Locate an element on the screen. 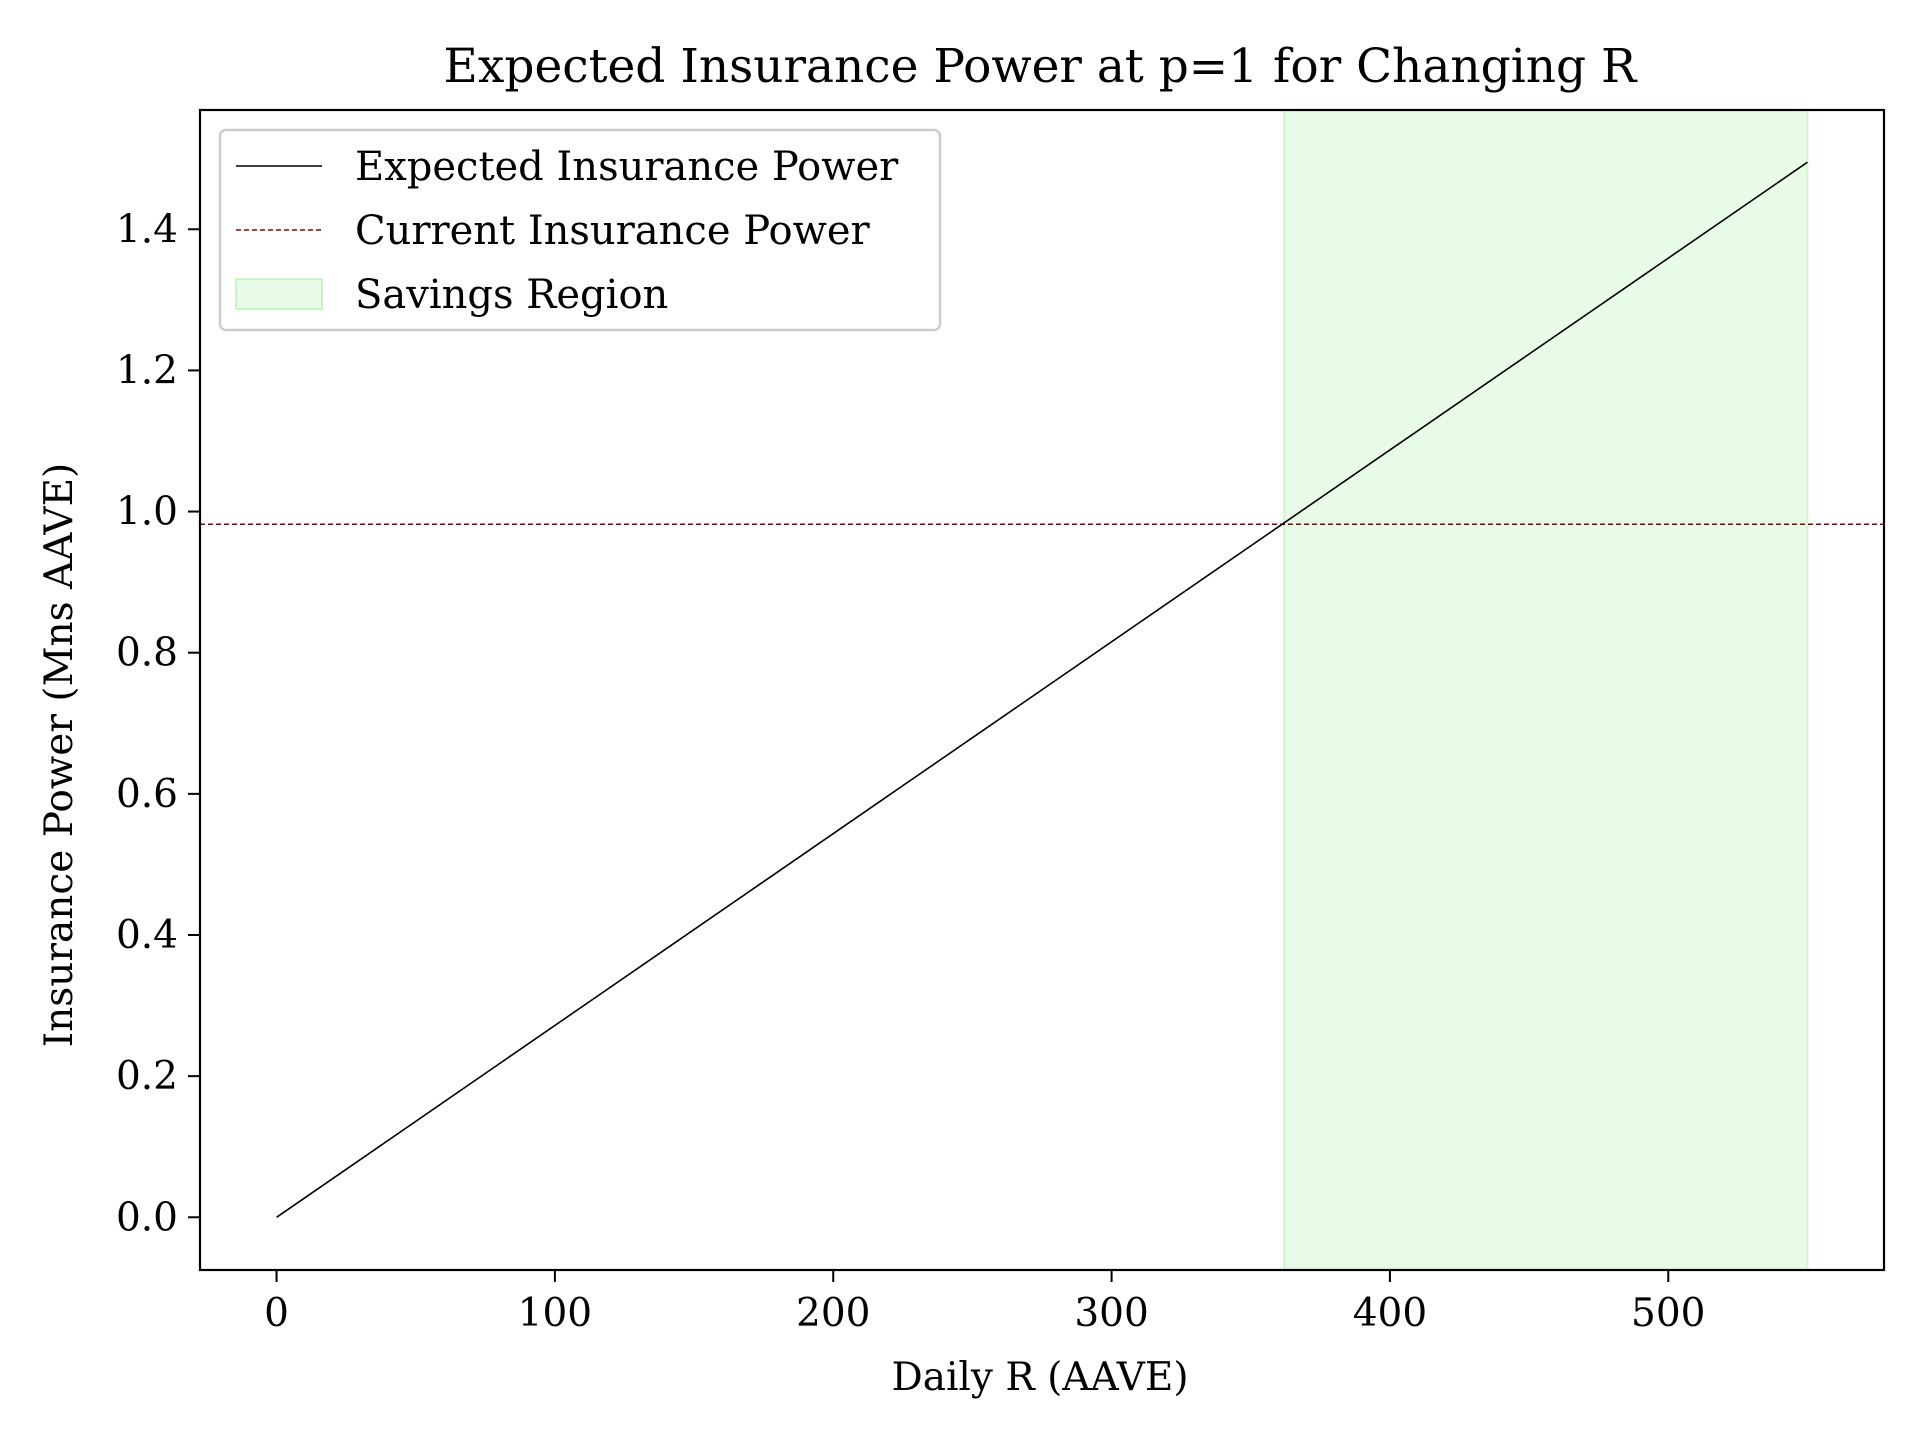 This screenshot has width=1920, height=1440. y-tick-label: 0.6 is located at coordinates (147, 794).